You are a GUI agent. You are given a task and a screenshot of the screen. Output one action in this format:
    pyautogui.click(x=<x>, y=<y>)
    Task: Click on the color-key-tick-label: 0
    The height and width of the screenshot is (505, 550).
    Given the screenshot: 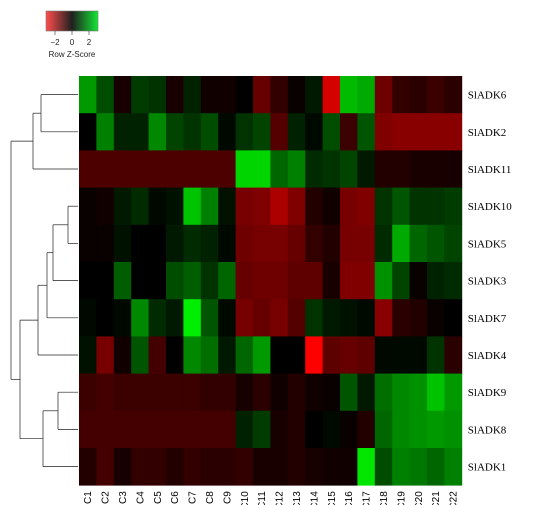 What is the action you would take?
    pyautogui.click(x=72, y=42)
    